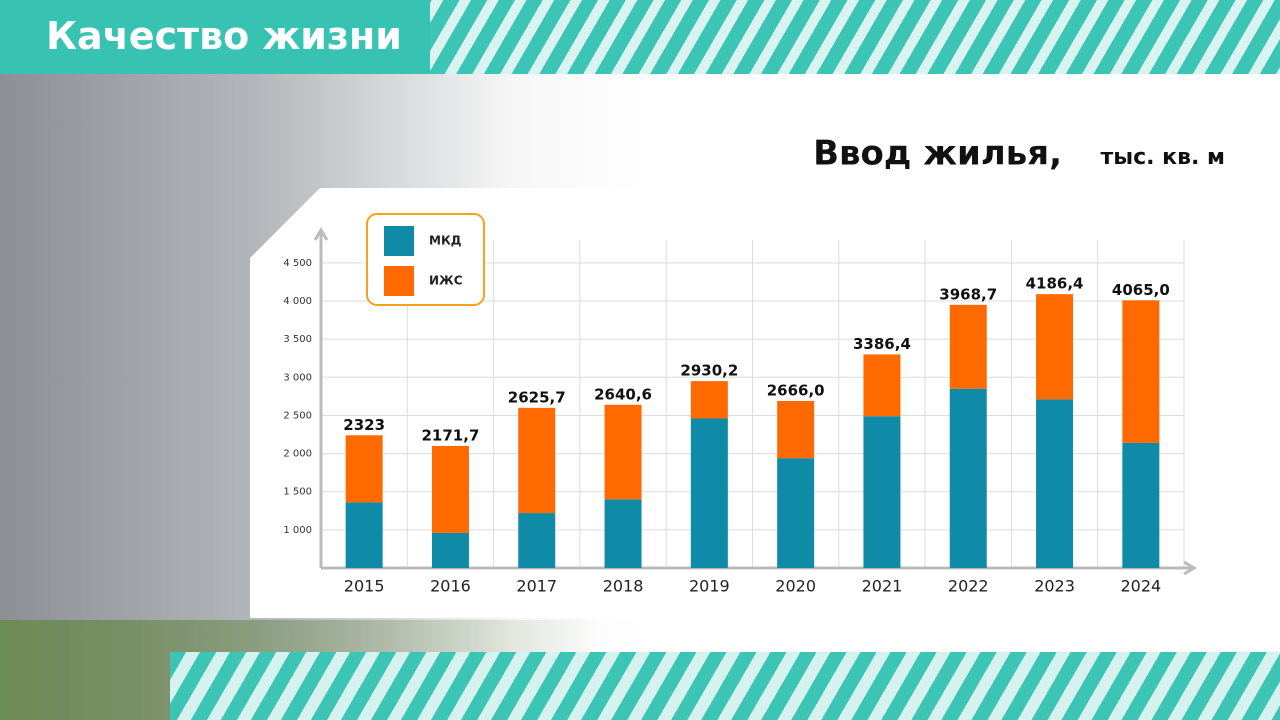 The image size is (1280, 720). What do you see at coordinates (297, 263) in the screenshot?
I see `y-tick-label: 4 500` at bounding box center [297, 263].